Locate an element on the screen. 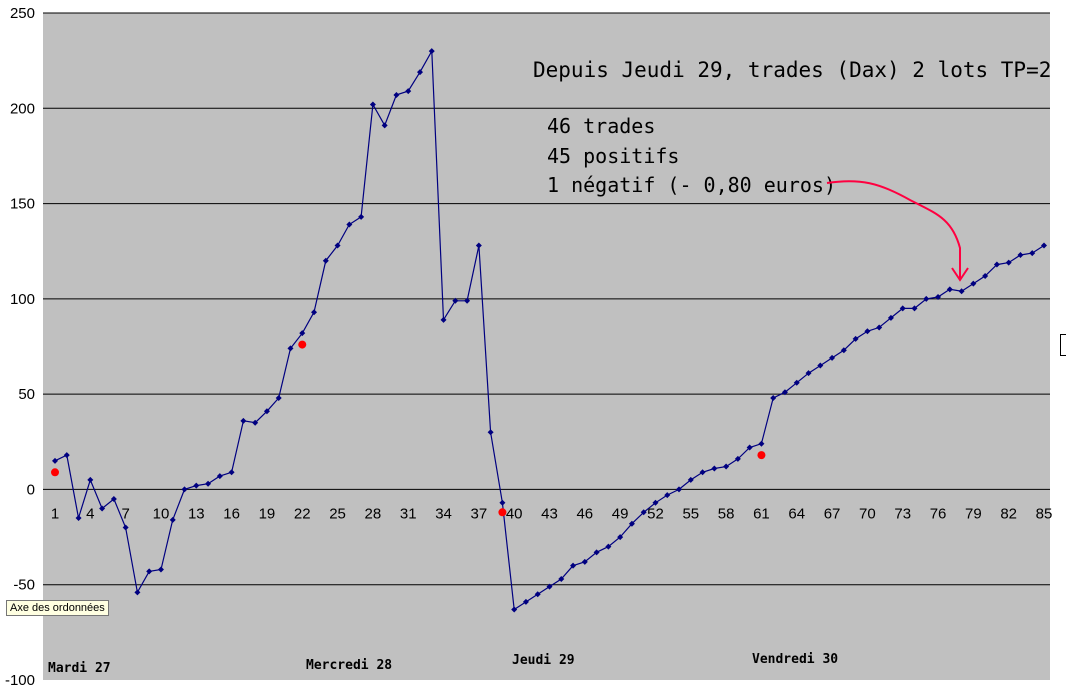  x-tick-label: 43 is located at coordinates (549, 513).